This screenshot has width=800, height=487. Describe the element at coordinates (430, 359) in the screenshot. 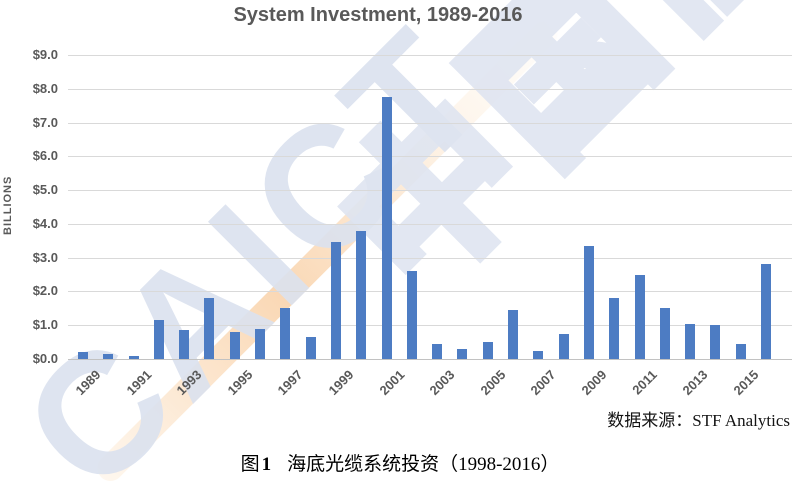

I see `x-axis-line` at that location.